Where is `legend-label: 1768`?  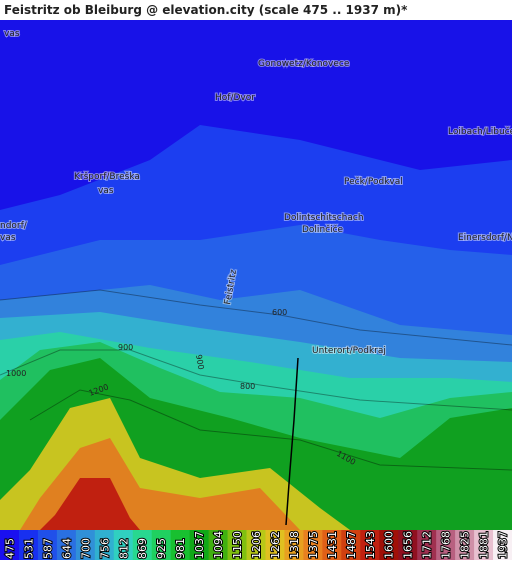
legend-label: 1768 is located at coordinates (446, 545).